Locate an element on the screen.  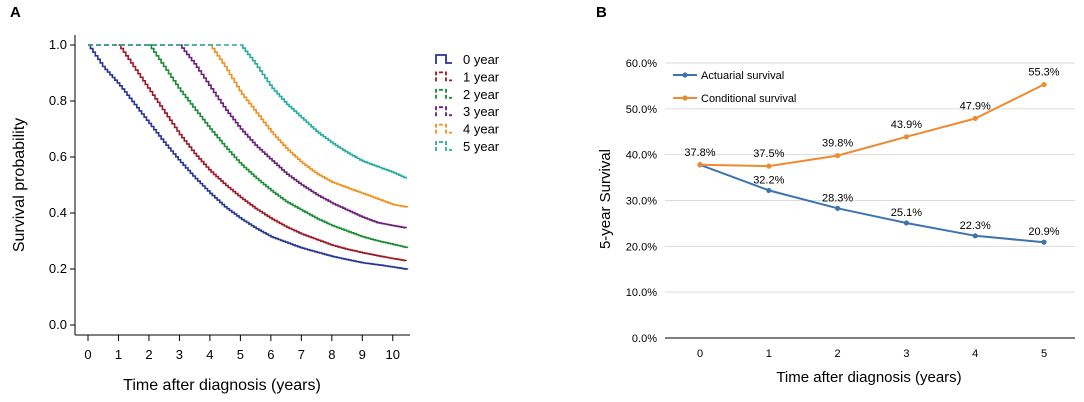
panel-a-legend-label: 5 year is located at coordinates (481, 146).